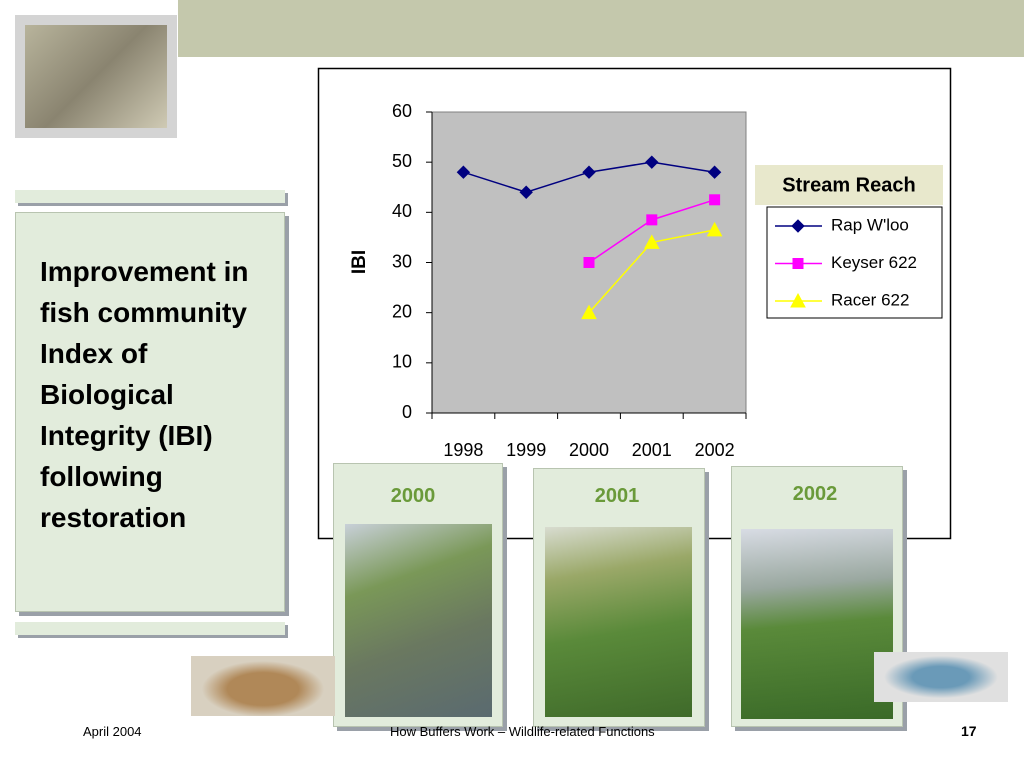 The width and height of the screenshot is (1024, 768). I want to click on bird-photo, so click(96, 76).